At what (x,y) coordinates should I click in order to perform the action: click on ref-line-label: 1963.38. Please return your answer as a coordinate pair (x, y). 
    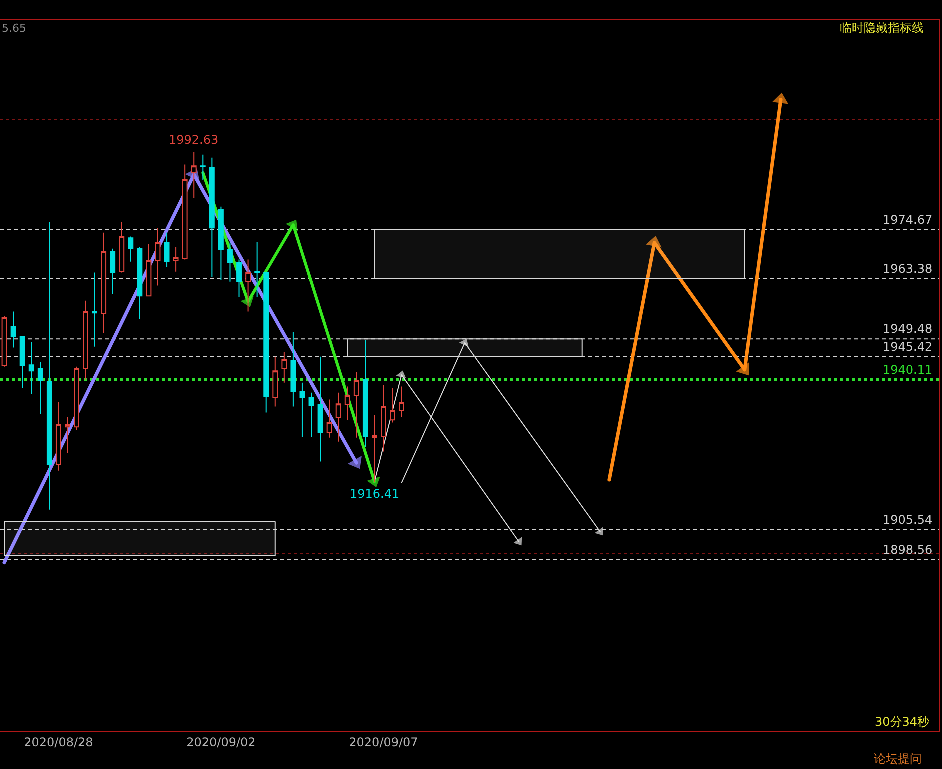
    Looking at the image, I should click on (908, 269).